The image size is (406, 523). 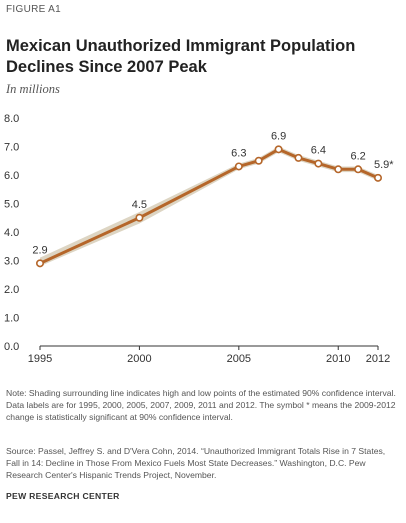 I want to click on x-tick-label-1: 2000, so click(x=139, y=359).